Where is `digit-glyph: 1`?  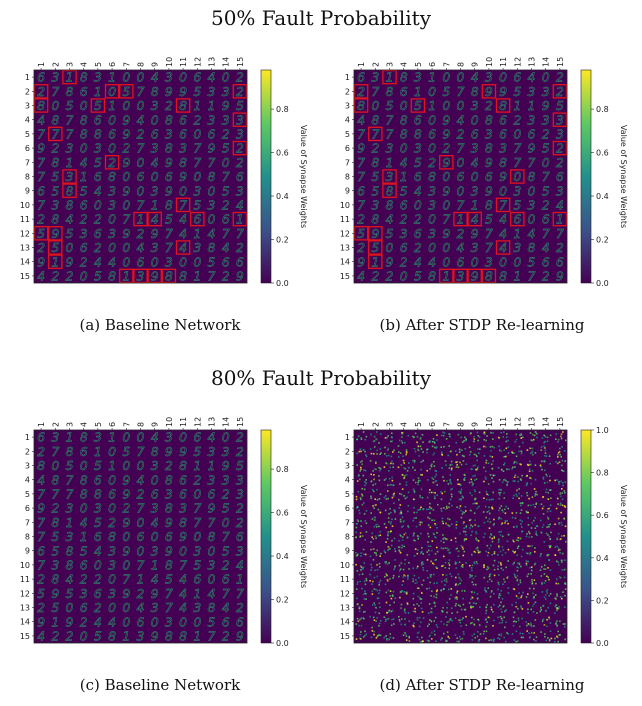
digit-glyph: 1 is located at coordinates (70, 162).